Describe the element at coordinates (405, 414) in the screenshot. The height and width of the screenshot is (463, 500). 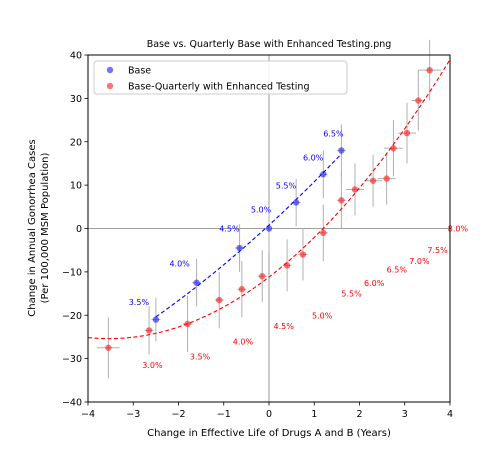
I see `x-tick-label: 3` at that location.